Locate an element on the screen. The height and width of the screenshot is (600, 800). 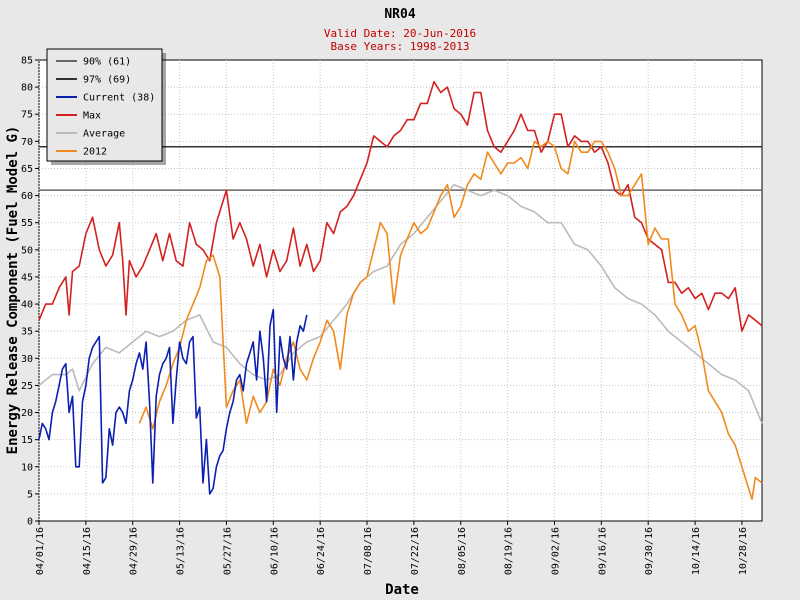
y-tick-label: 35 is located at coordinates (27, 332).